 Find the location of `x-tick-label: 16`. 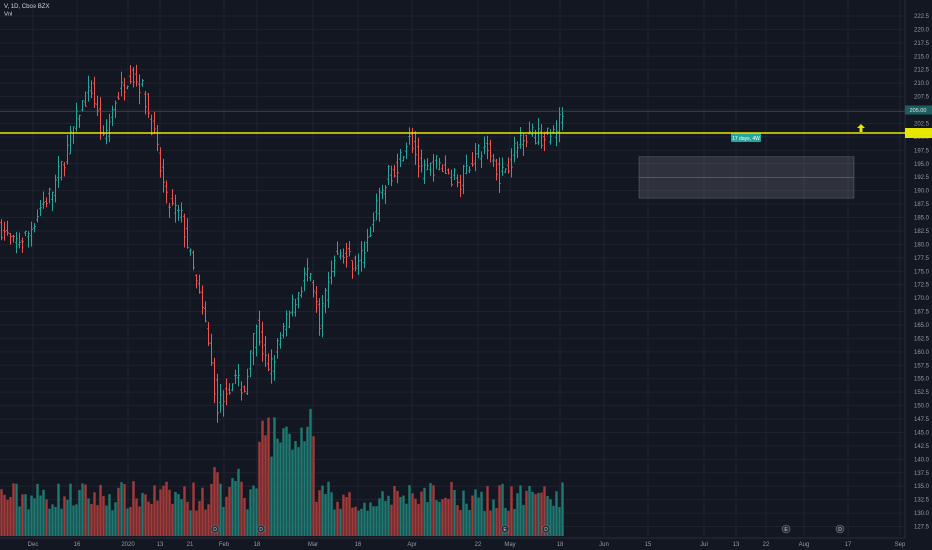

x-tick-label: 16 is located at coordinates (358, 545).